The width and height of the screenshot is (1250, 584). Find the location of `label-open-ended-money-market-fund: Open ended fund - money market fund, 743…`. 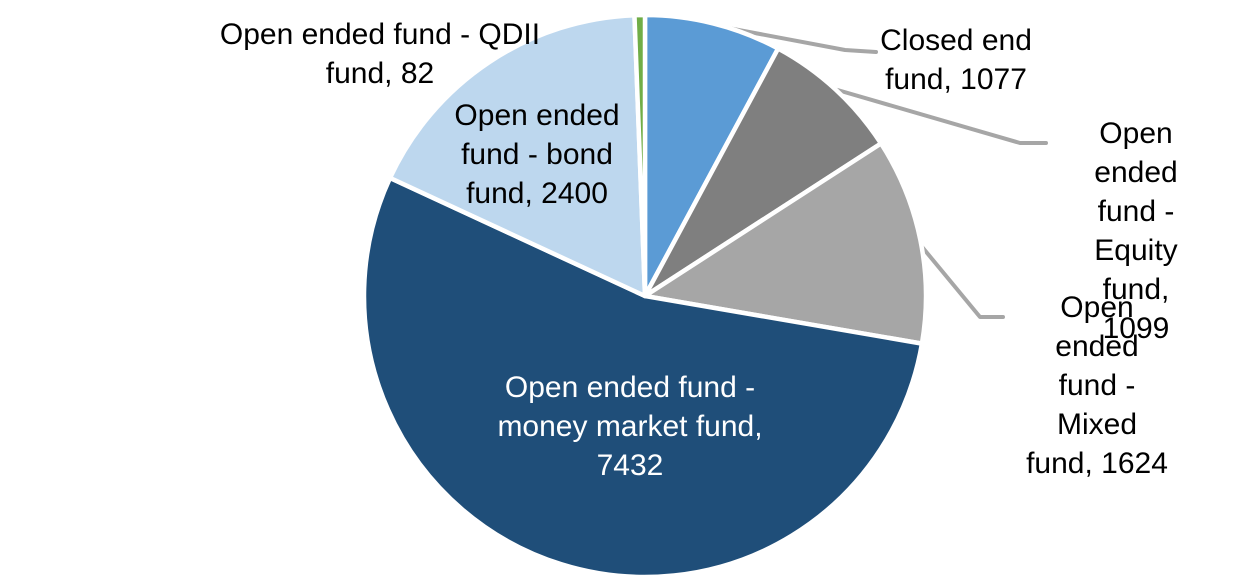

label-open-ended-money-market-fund: Open ended fund - money market fund, 743… is located at coordinates (630, 426).